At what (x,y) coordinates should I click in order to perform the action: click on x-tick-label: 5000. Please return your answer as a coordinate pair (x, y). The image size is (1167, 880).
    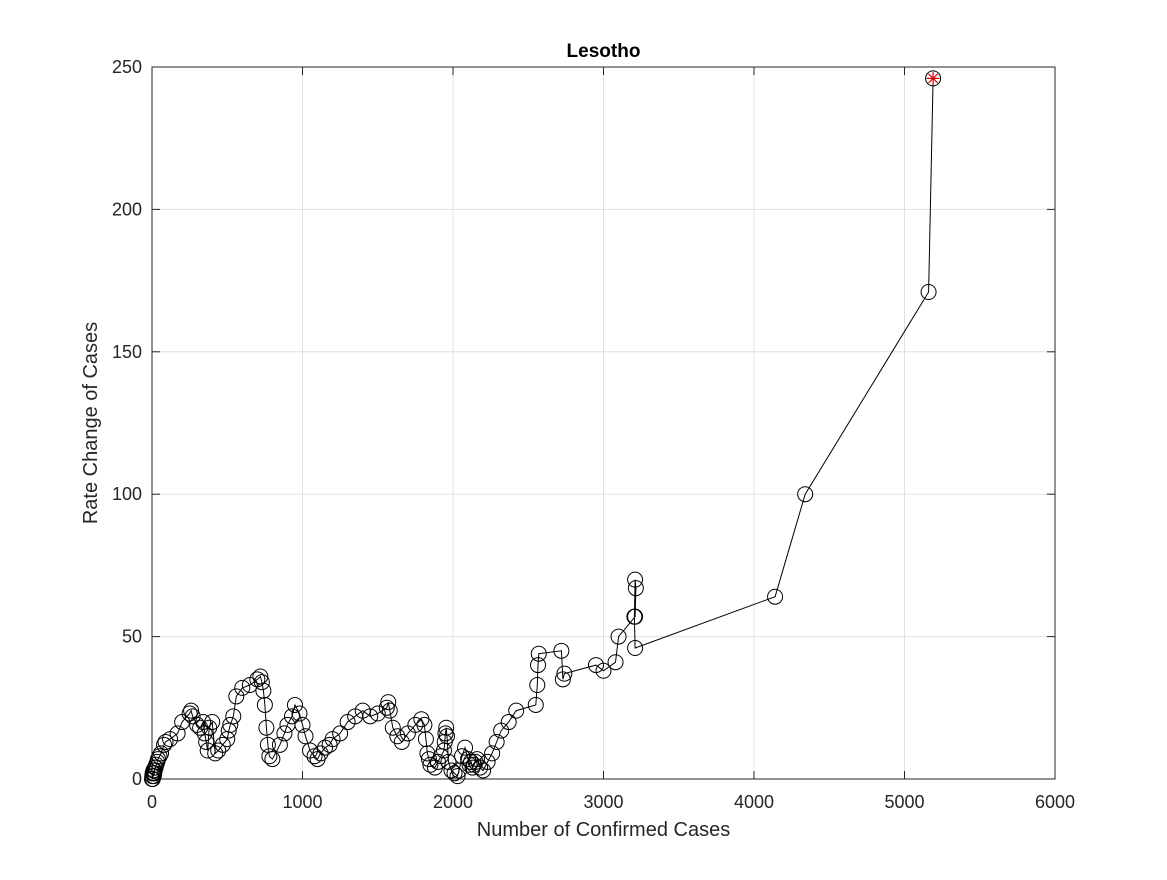
    Looking at the image, I should click on (904, 802).